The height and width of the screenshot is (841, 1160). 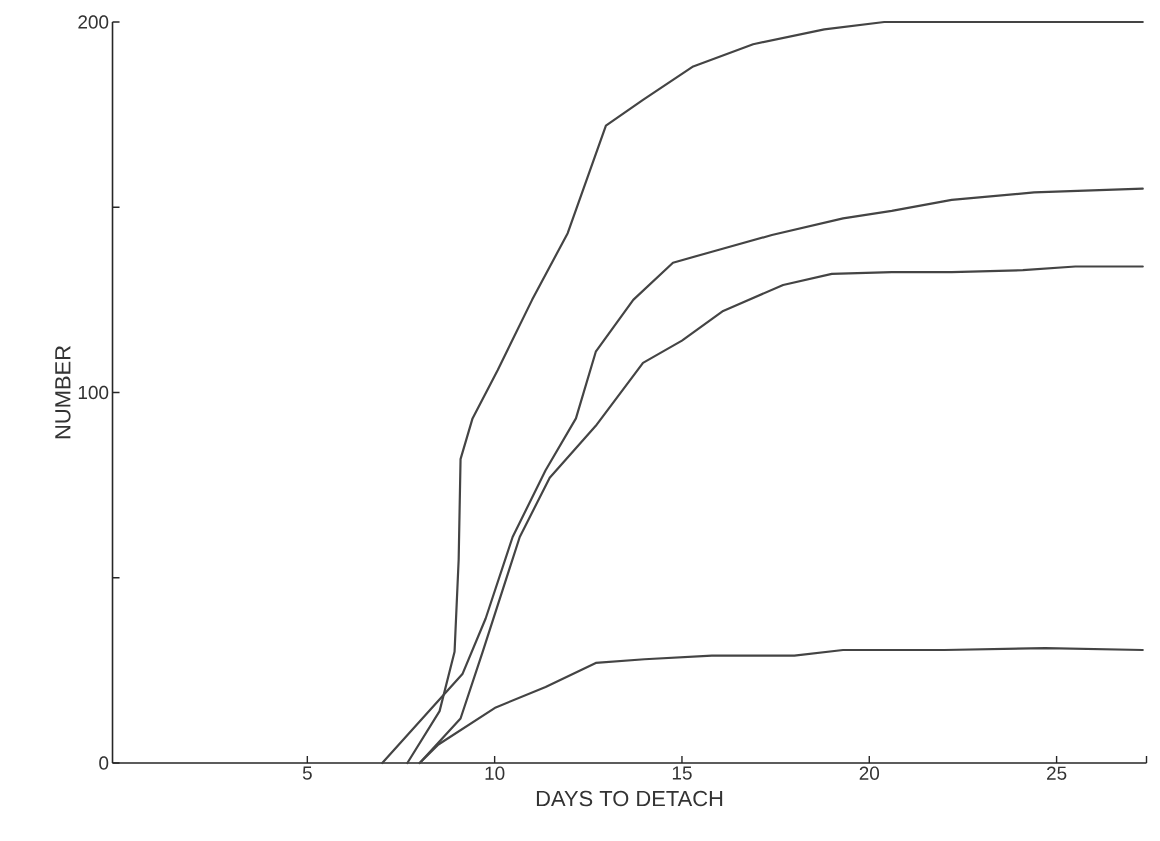 What do you see at coordinates (104, 763) in the screenshot?
I see `y-tick-label: 0` at bounding box center [104, 763].